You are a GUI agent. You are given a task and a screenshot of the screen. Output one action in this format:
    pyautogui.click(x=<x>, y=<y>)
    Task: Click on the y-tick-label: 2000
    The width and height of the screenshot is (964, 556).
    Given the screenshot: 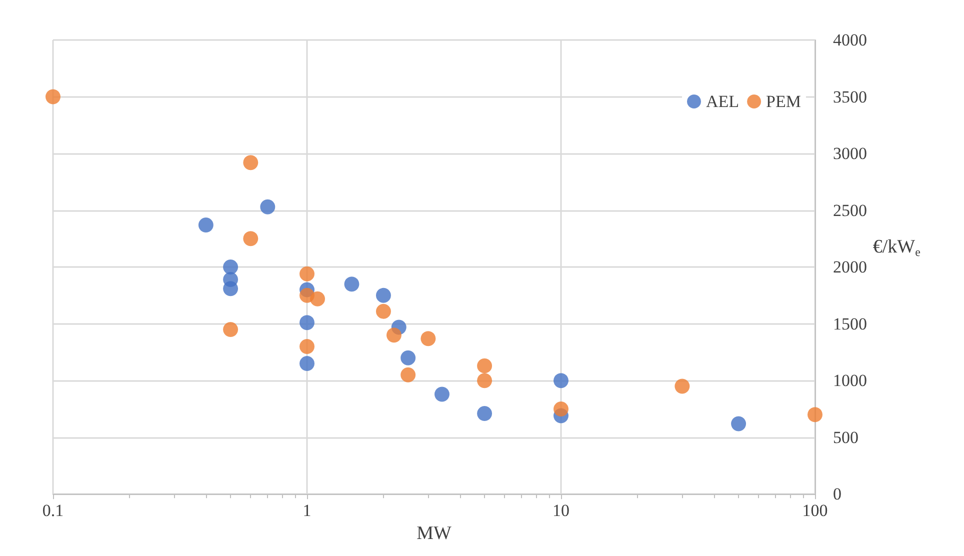 What is the action you would take?
    pyautogui.click(x=850, y=267)
    